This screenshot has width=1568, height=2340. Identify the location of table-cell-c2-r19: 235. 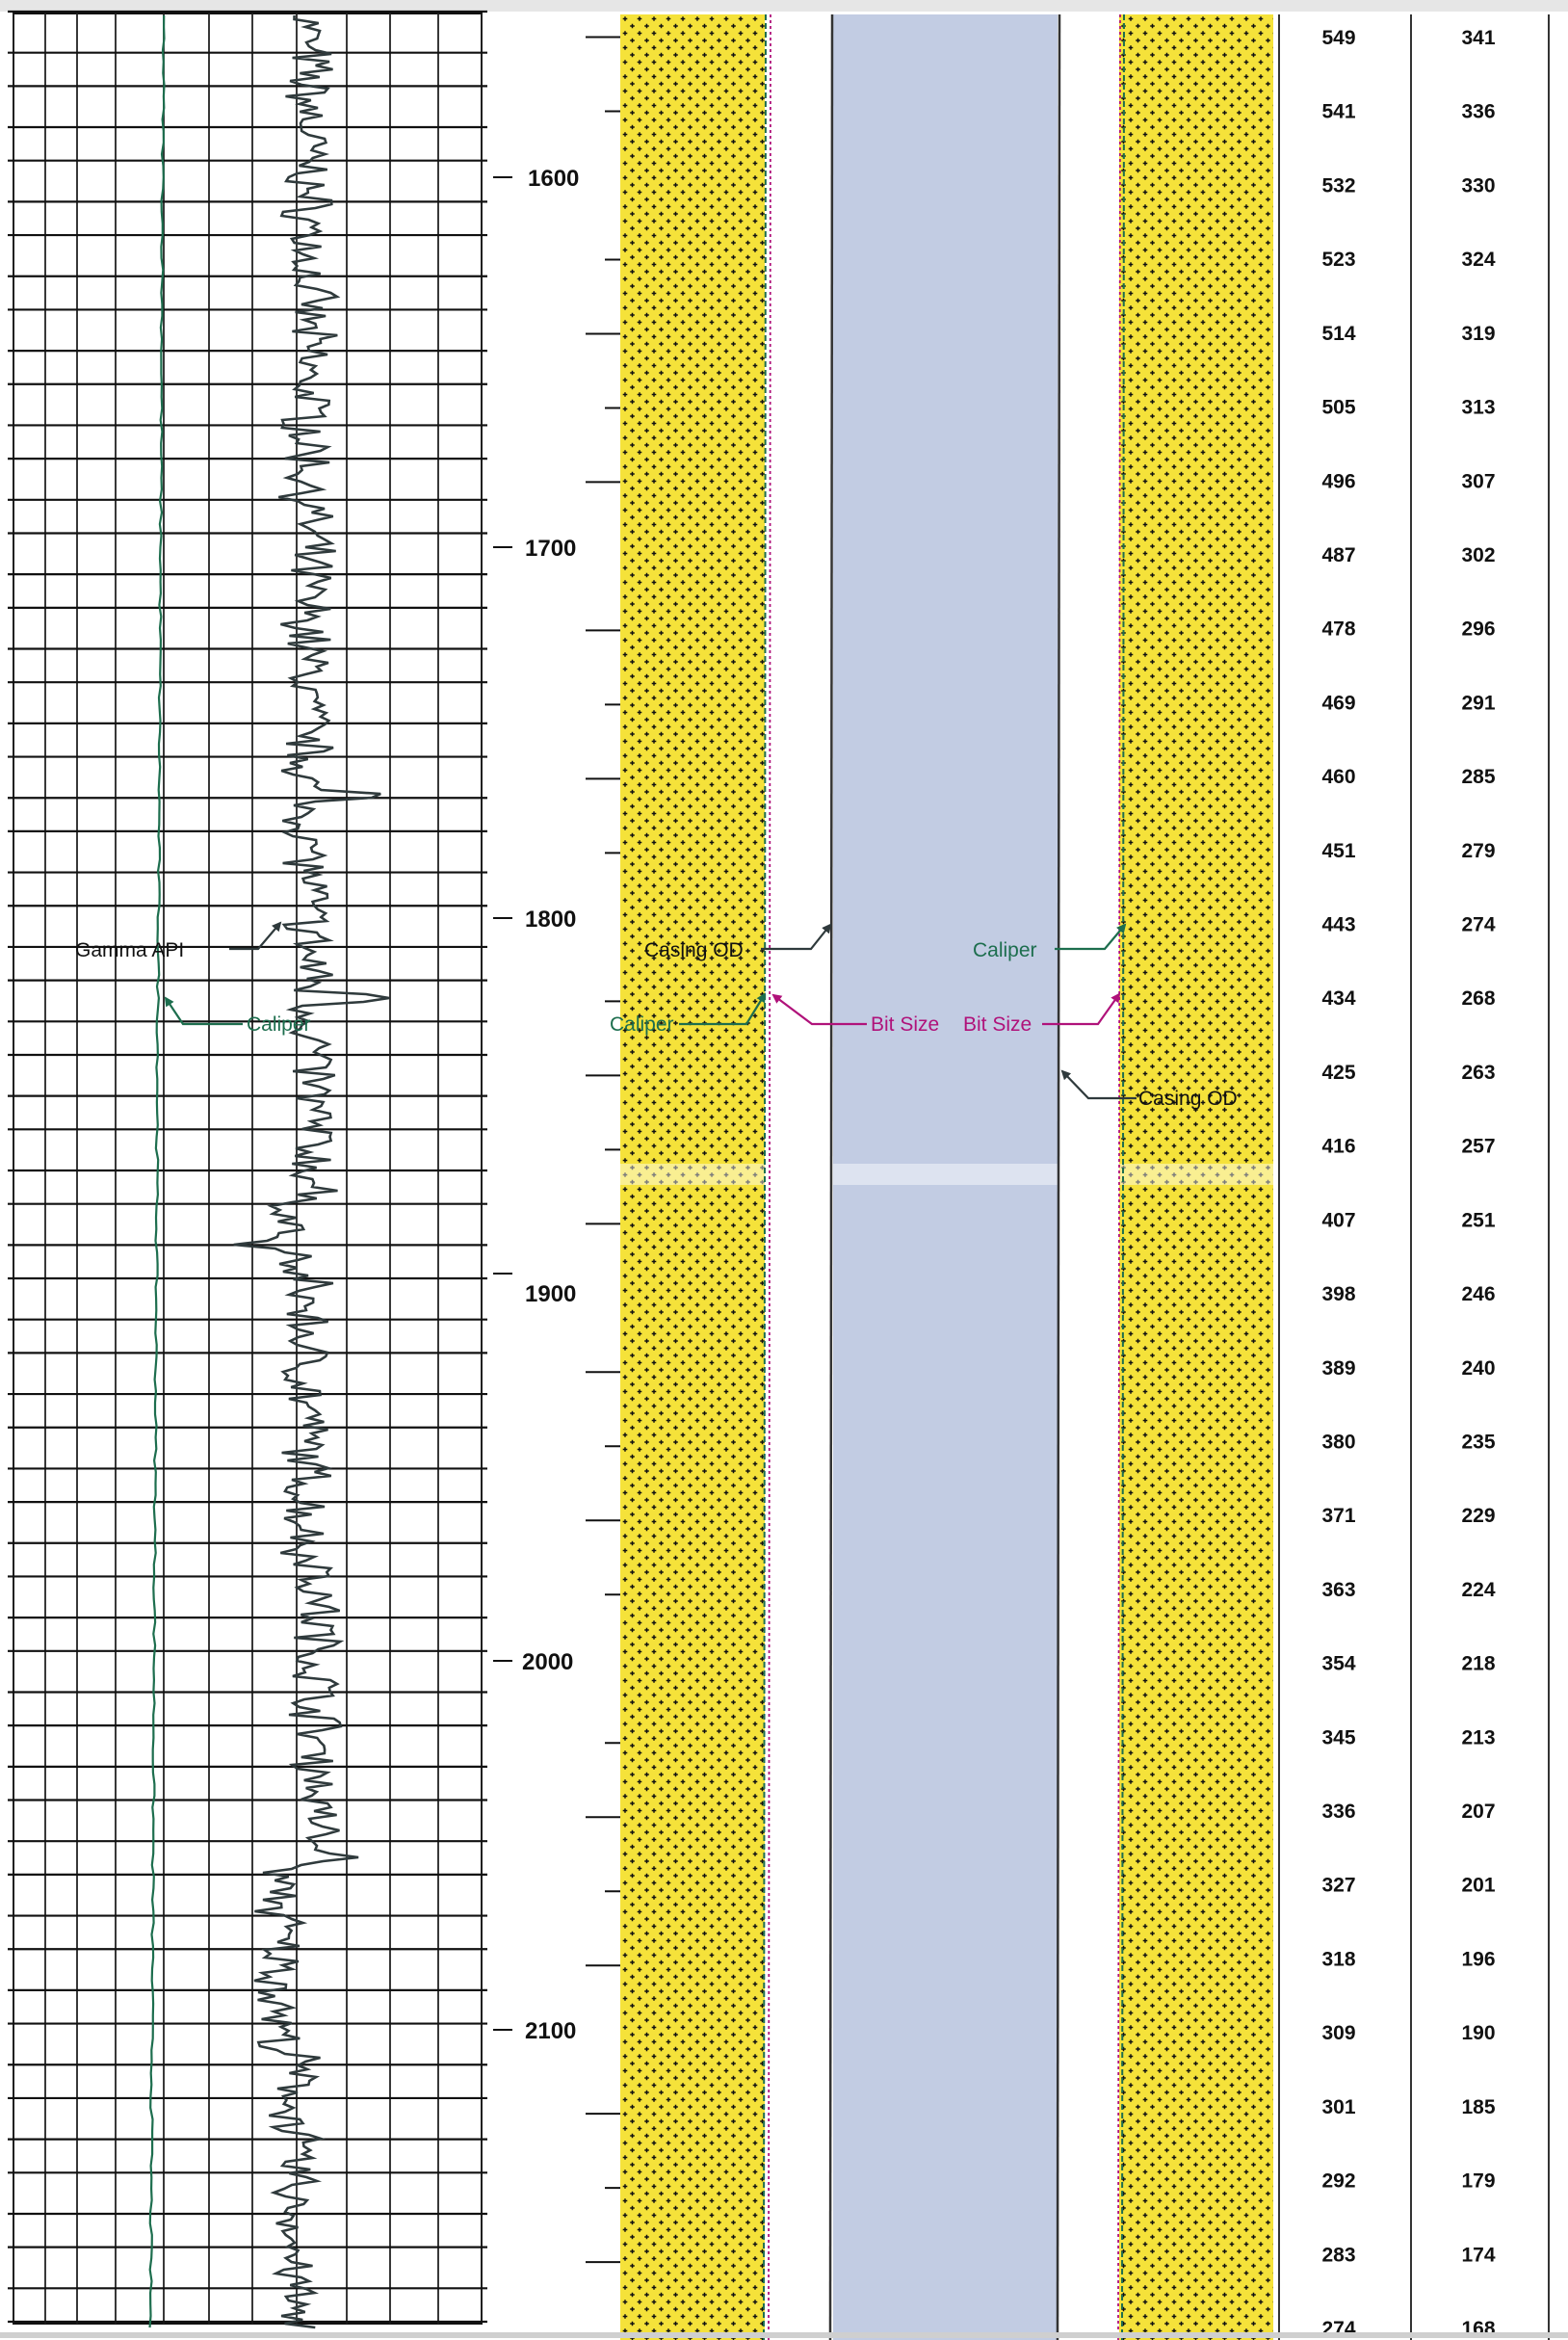
(1478, 1442).